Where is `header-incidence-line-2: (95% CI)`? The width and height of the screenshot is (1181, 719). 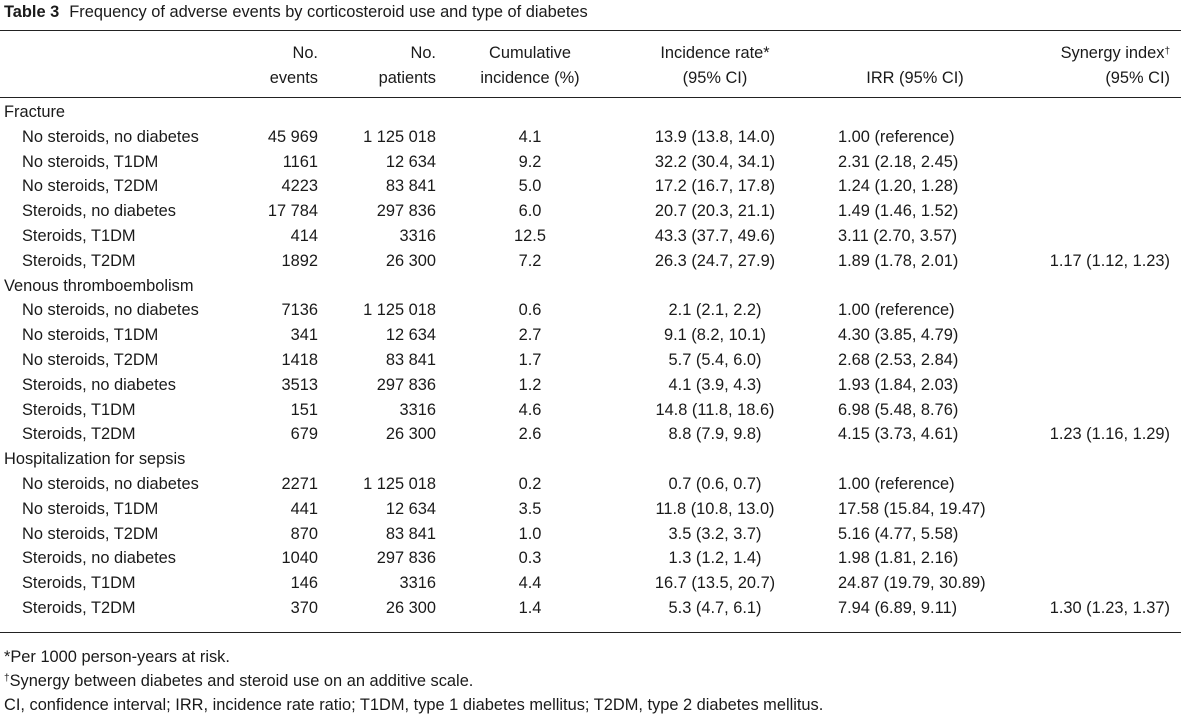
header-incidence-line-2: (95% CI) is located at coordinates (715, 78).